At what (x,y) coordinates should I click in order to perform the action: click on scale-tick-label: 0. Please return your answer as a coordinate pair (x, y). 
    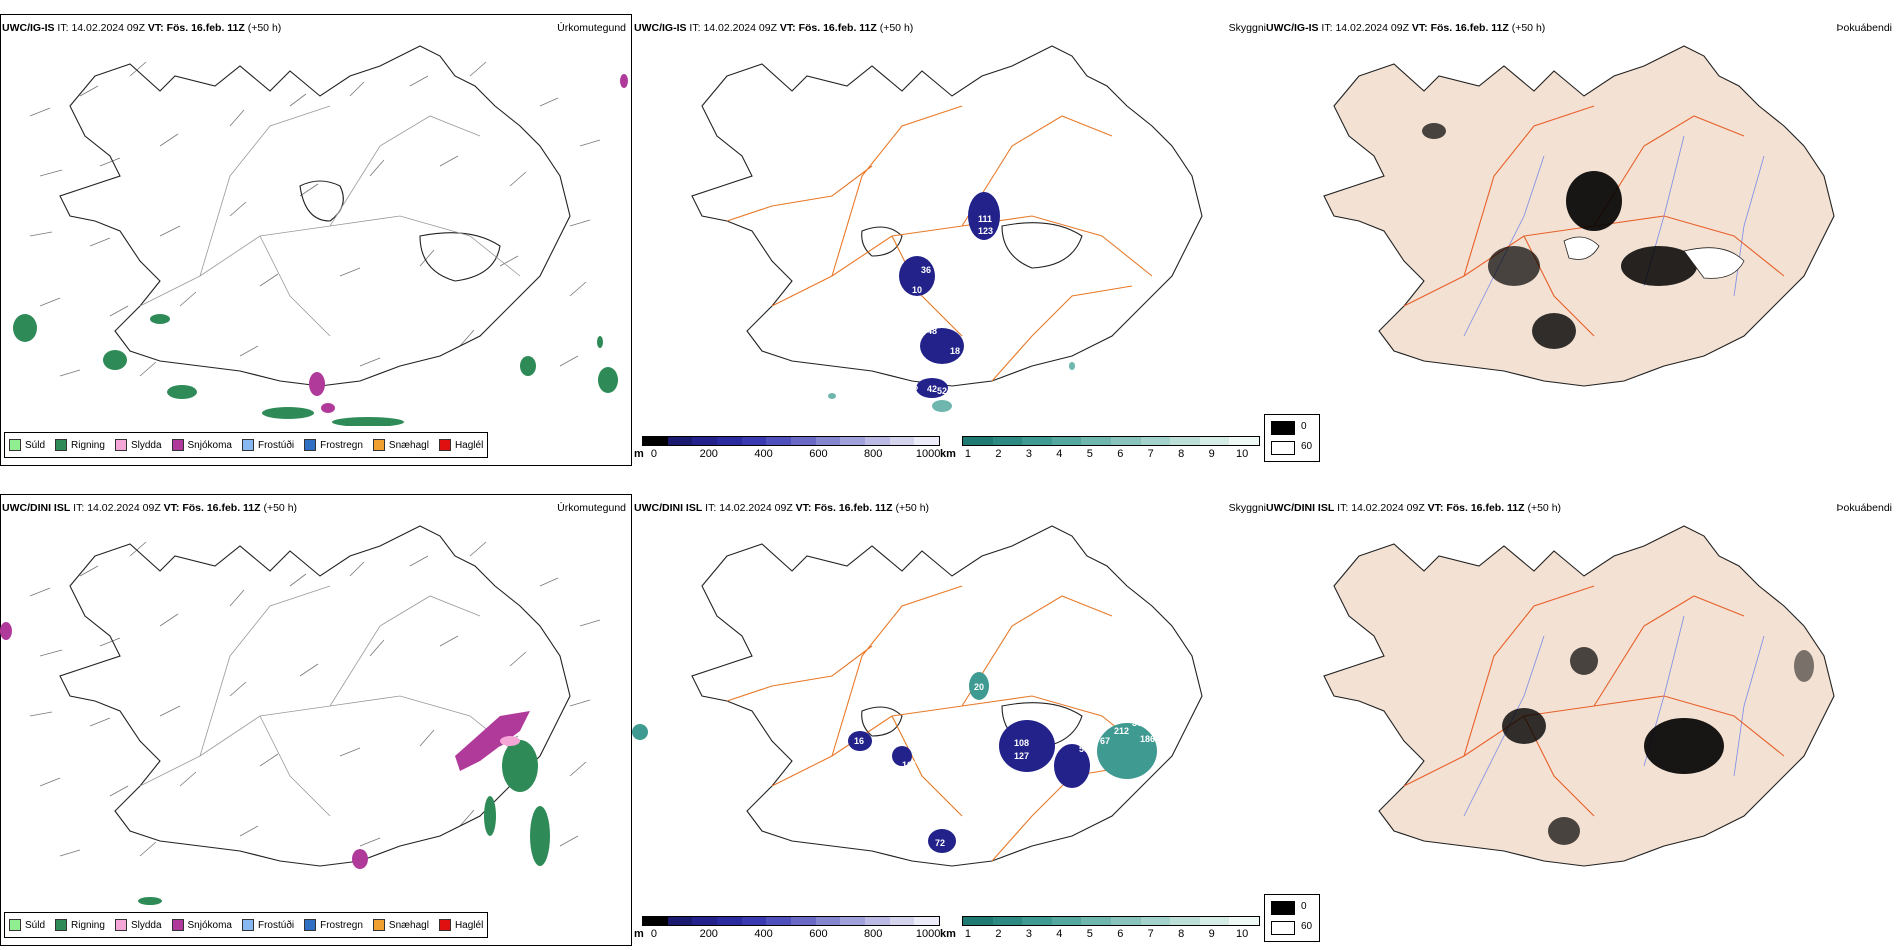
    Looking at the image, I should click on (653, 454).